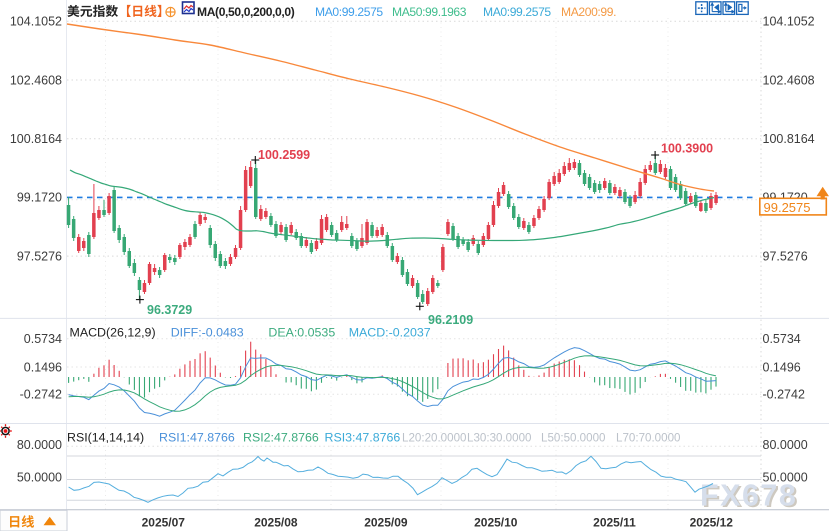 The width and height of the screenshot is (829, 531). What do you see at coordinates (276, 523) in the screenshot?
I see `svg-text: 2025/08` at bounding box center [276, 523].